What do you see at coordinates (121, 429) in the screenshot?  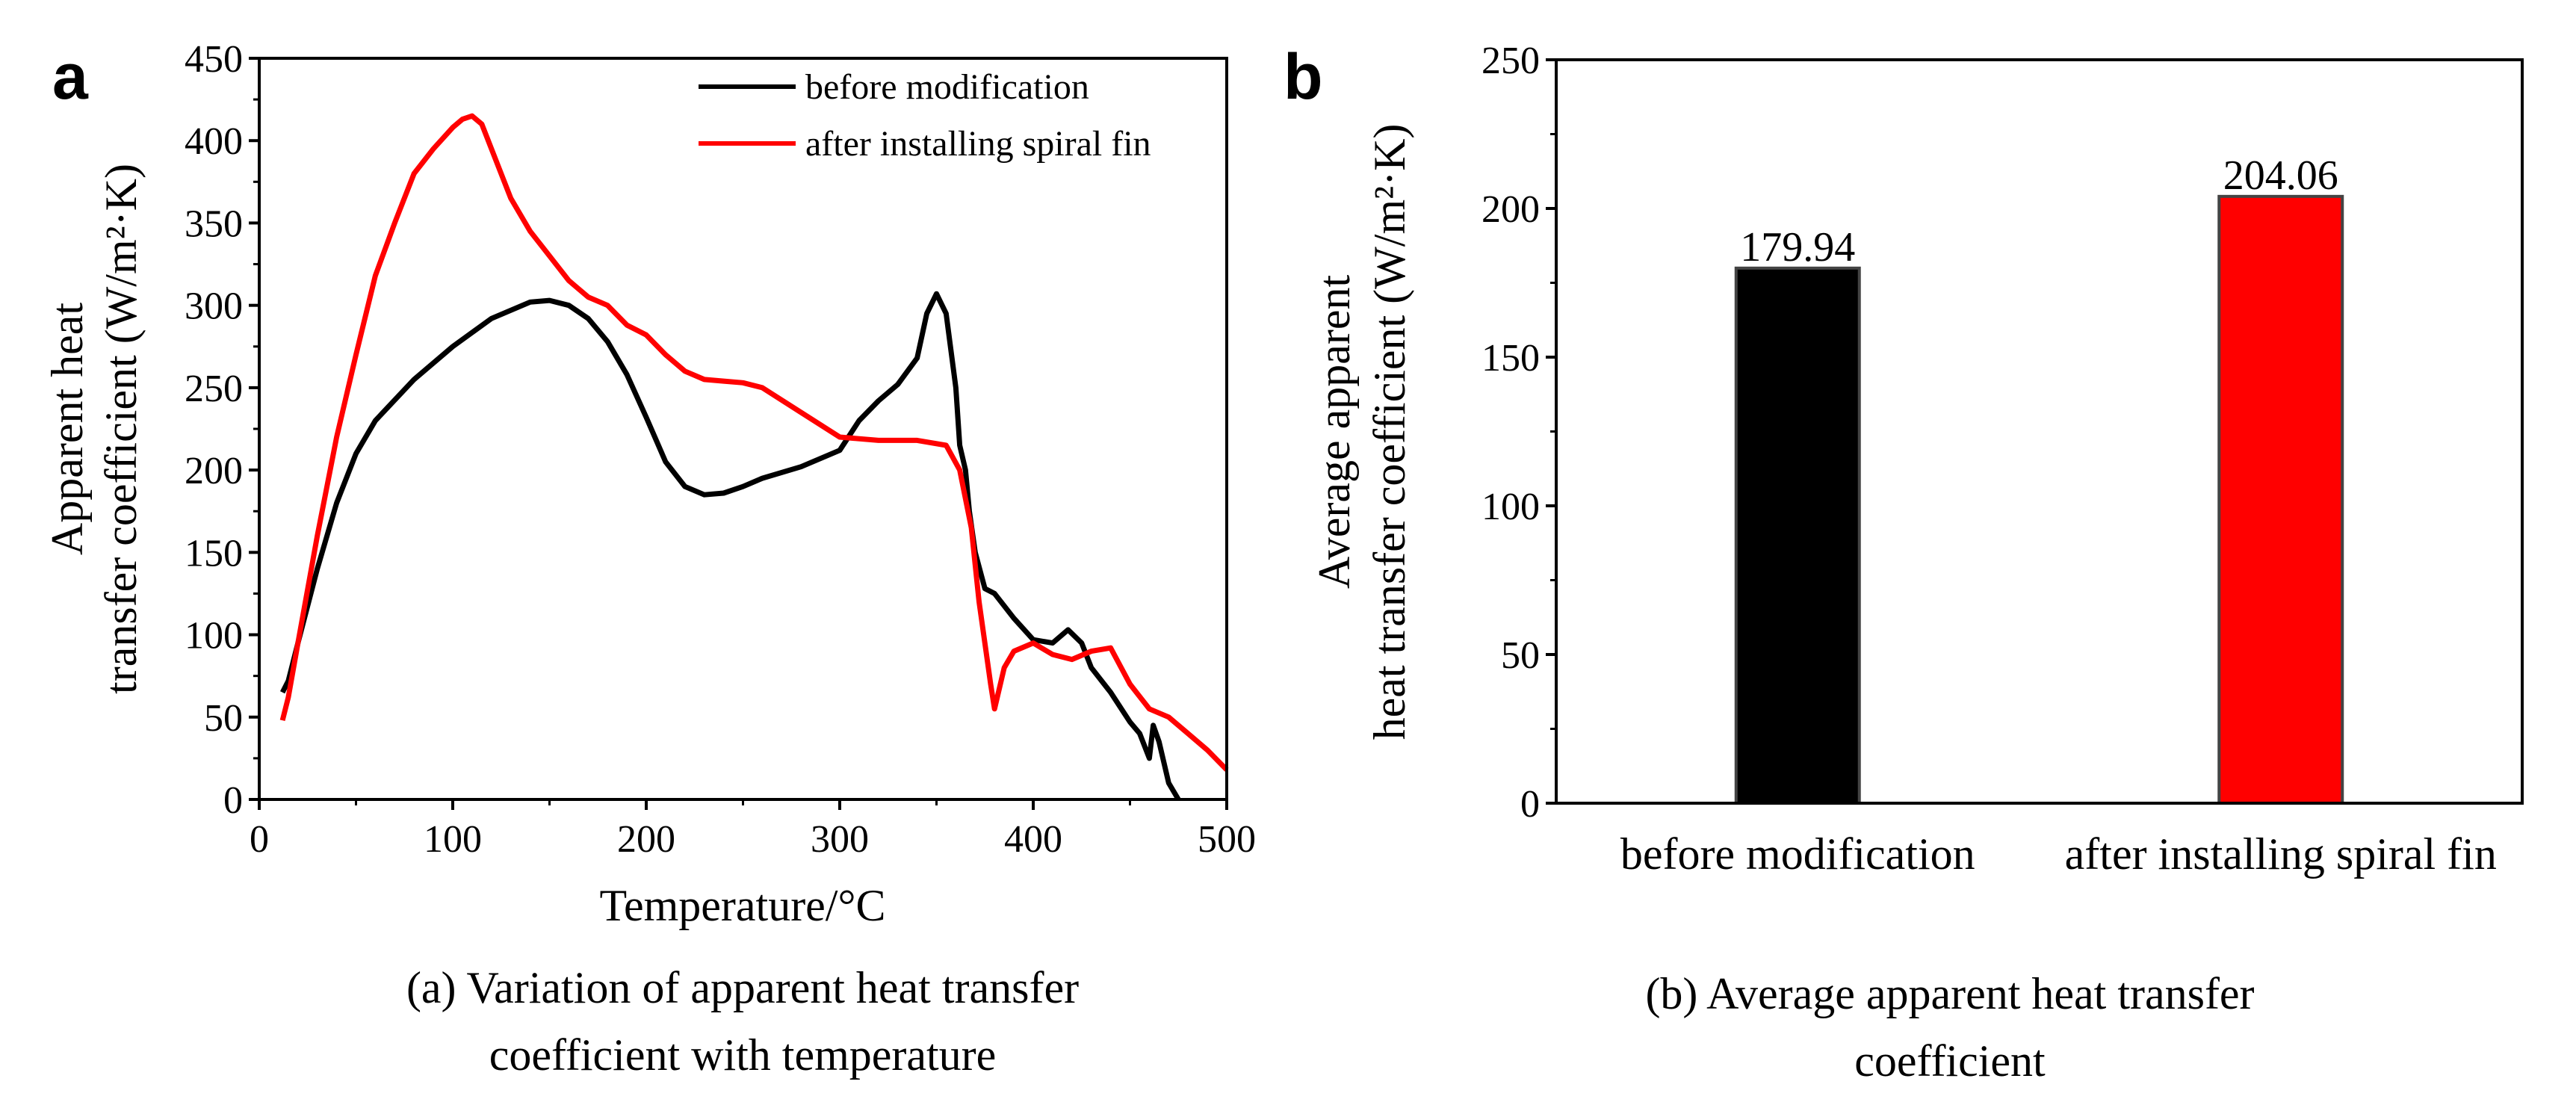 I see `panel-a-y-axis-label-line2: transfer coefficient (W/m²·K)` at bounding box center [121, 429].